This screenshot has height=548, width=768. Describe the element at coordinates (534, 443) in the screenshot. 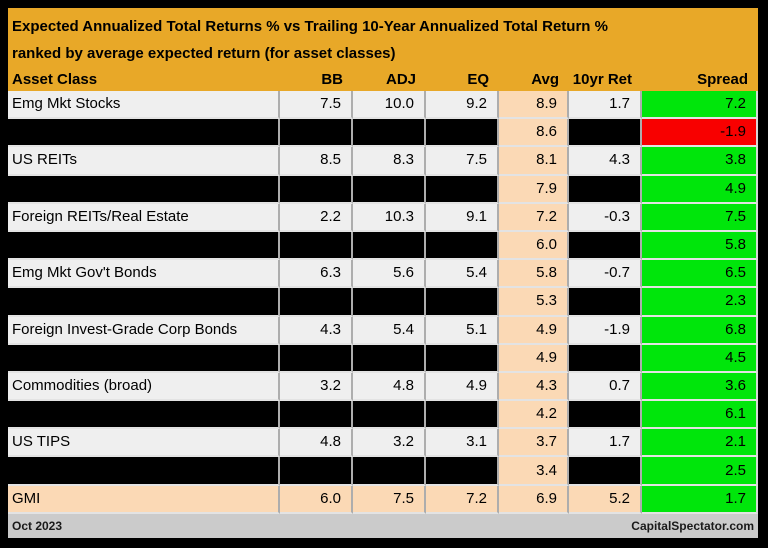

I see `avg-cell: 3.7` at that location.